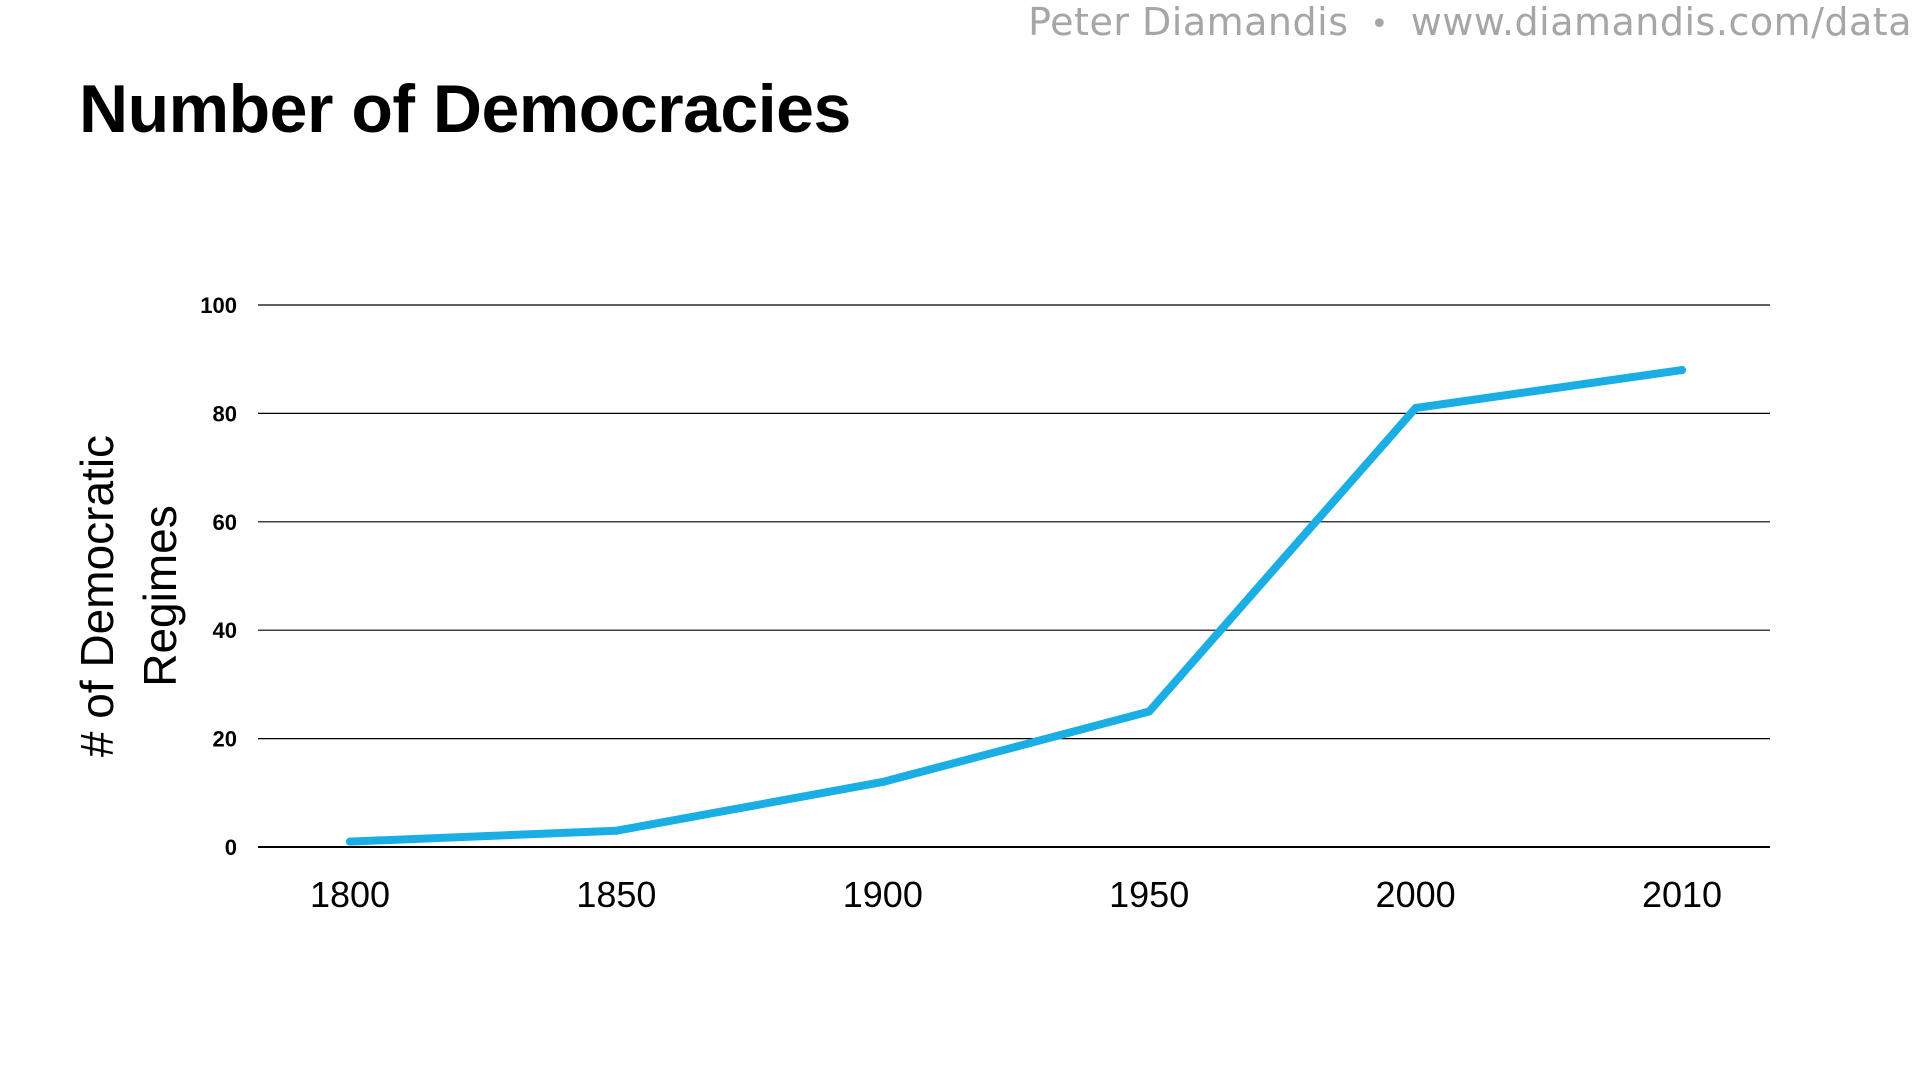  I want to click on x-tick-label: 1850, so click(616, 894).